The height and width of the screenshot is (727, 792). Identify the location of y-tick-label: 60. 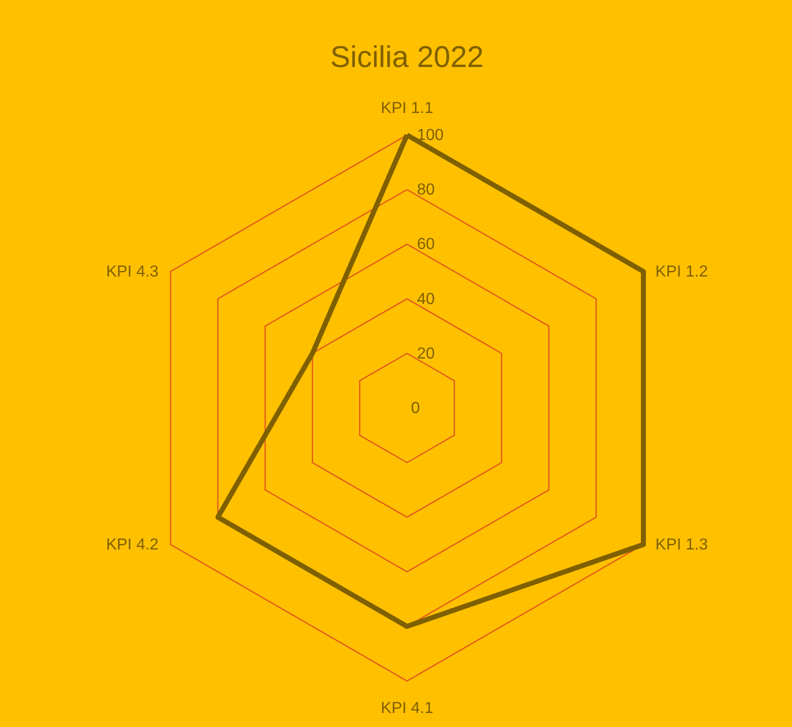
(426, 245).